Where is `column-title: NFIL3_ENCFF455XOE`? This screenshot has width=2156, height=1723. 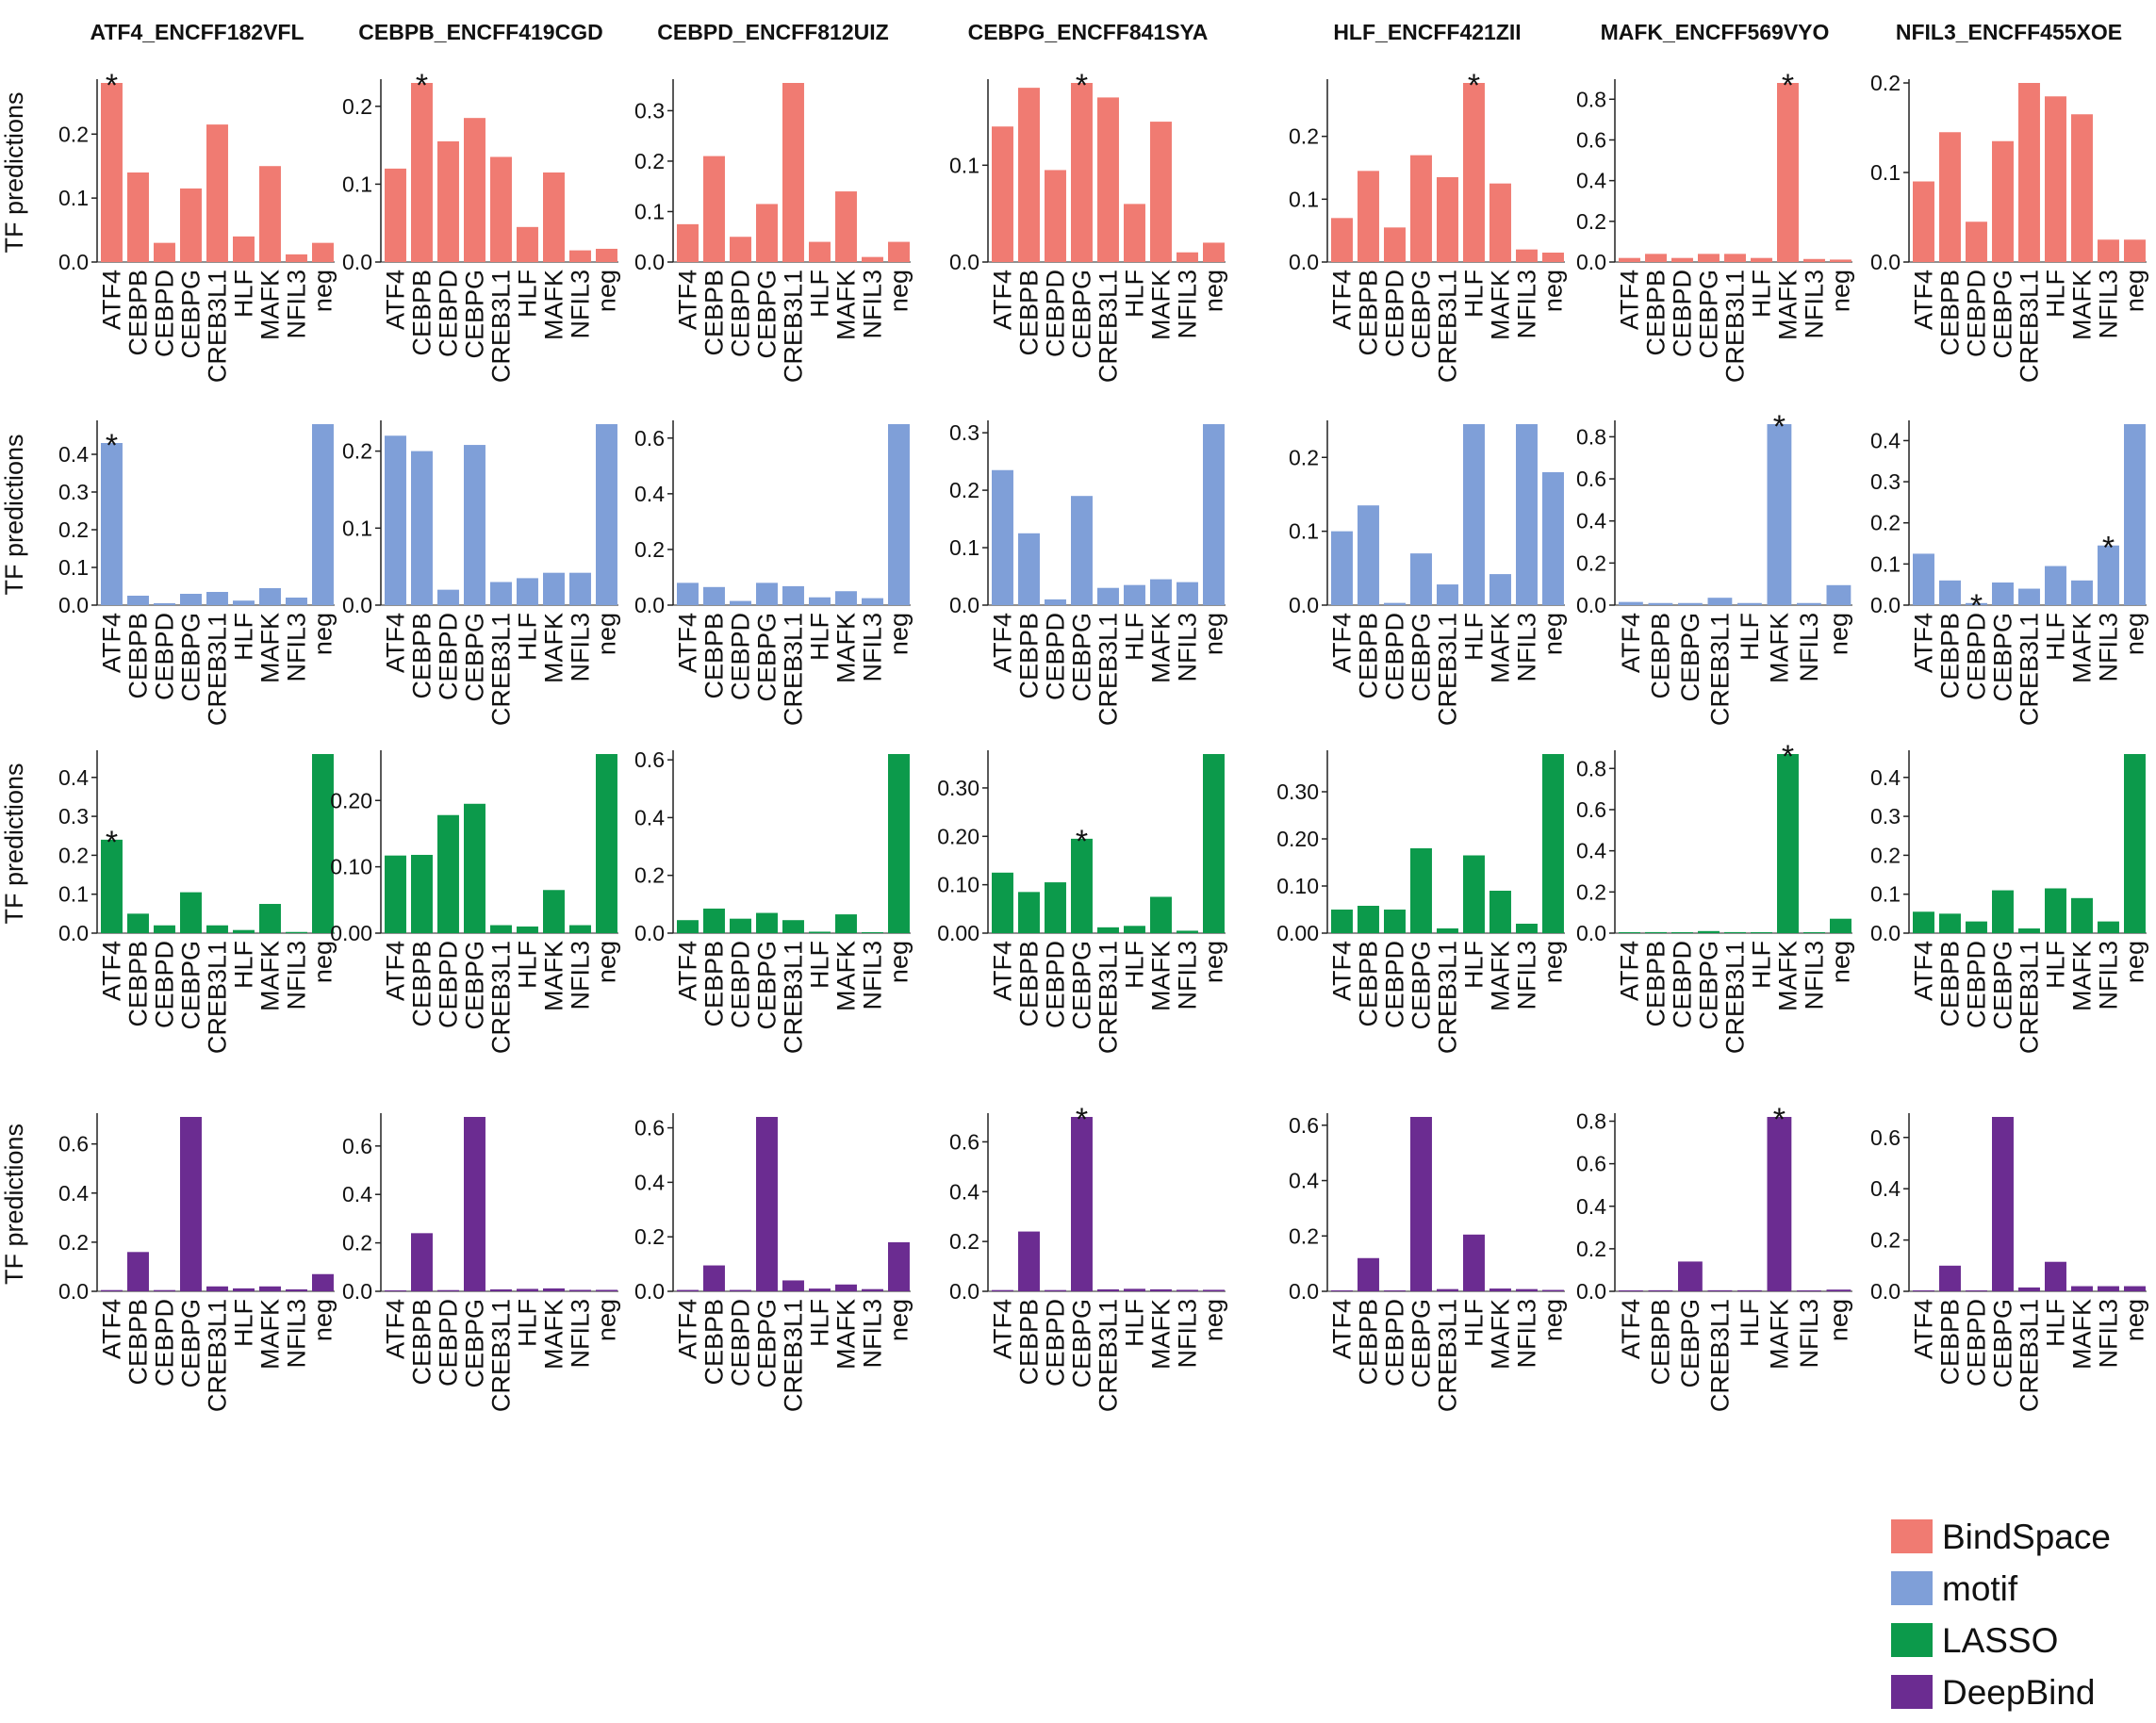
column-title: NFIL3_ENCFF455XOE is located at coordinates (2009, 32).